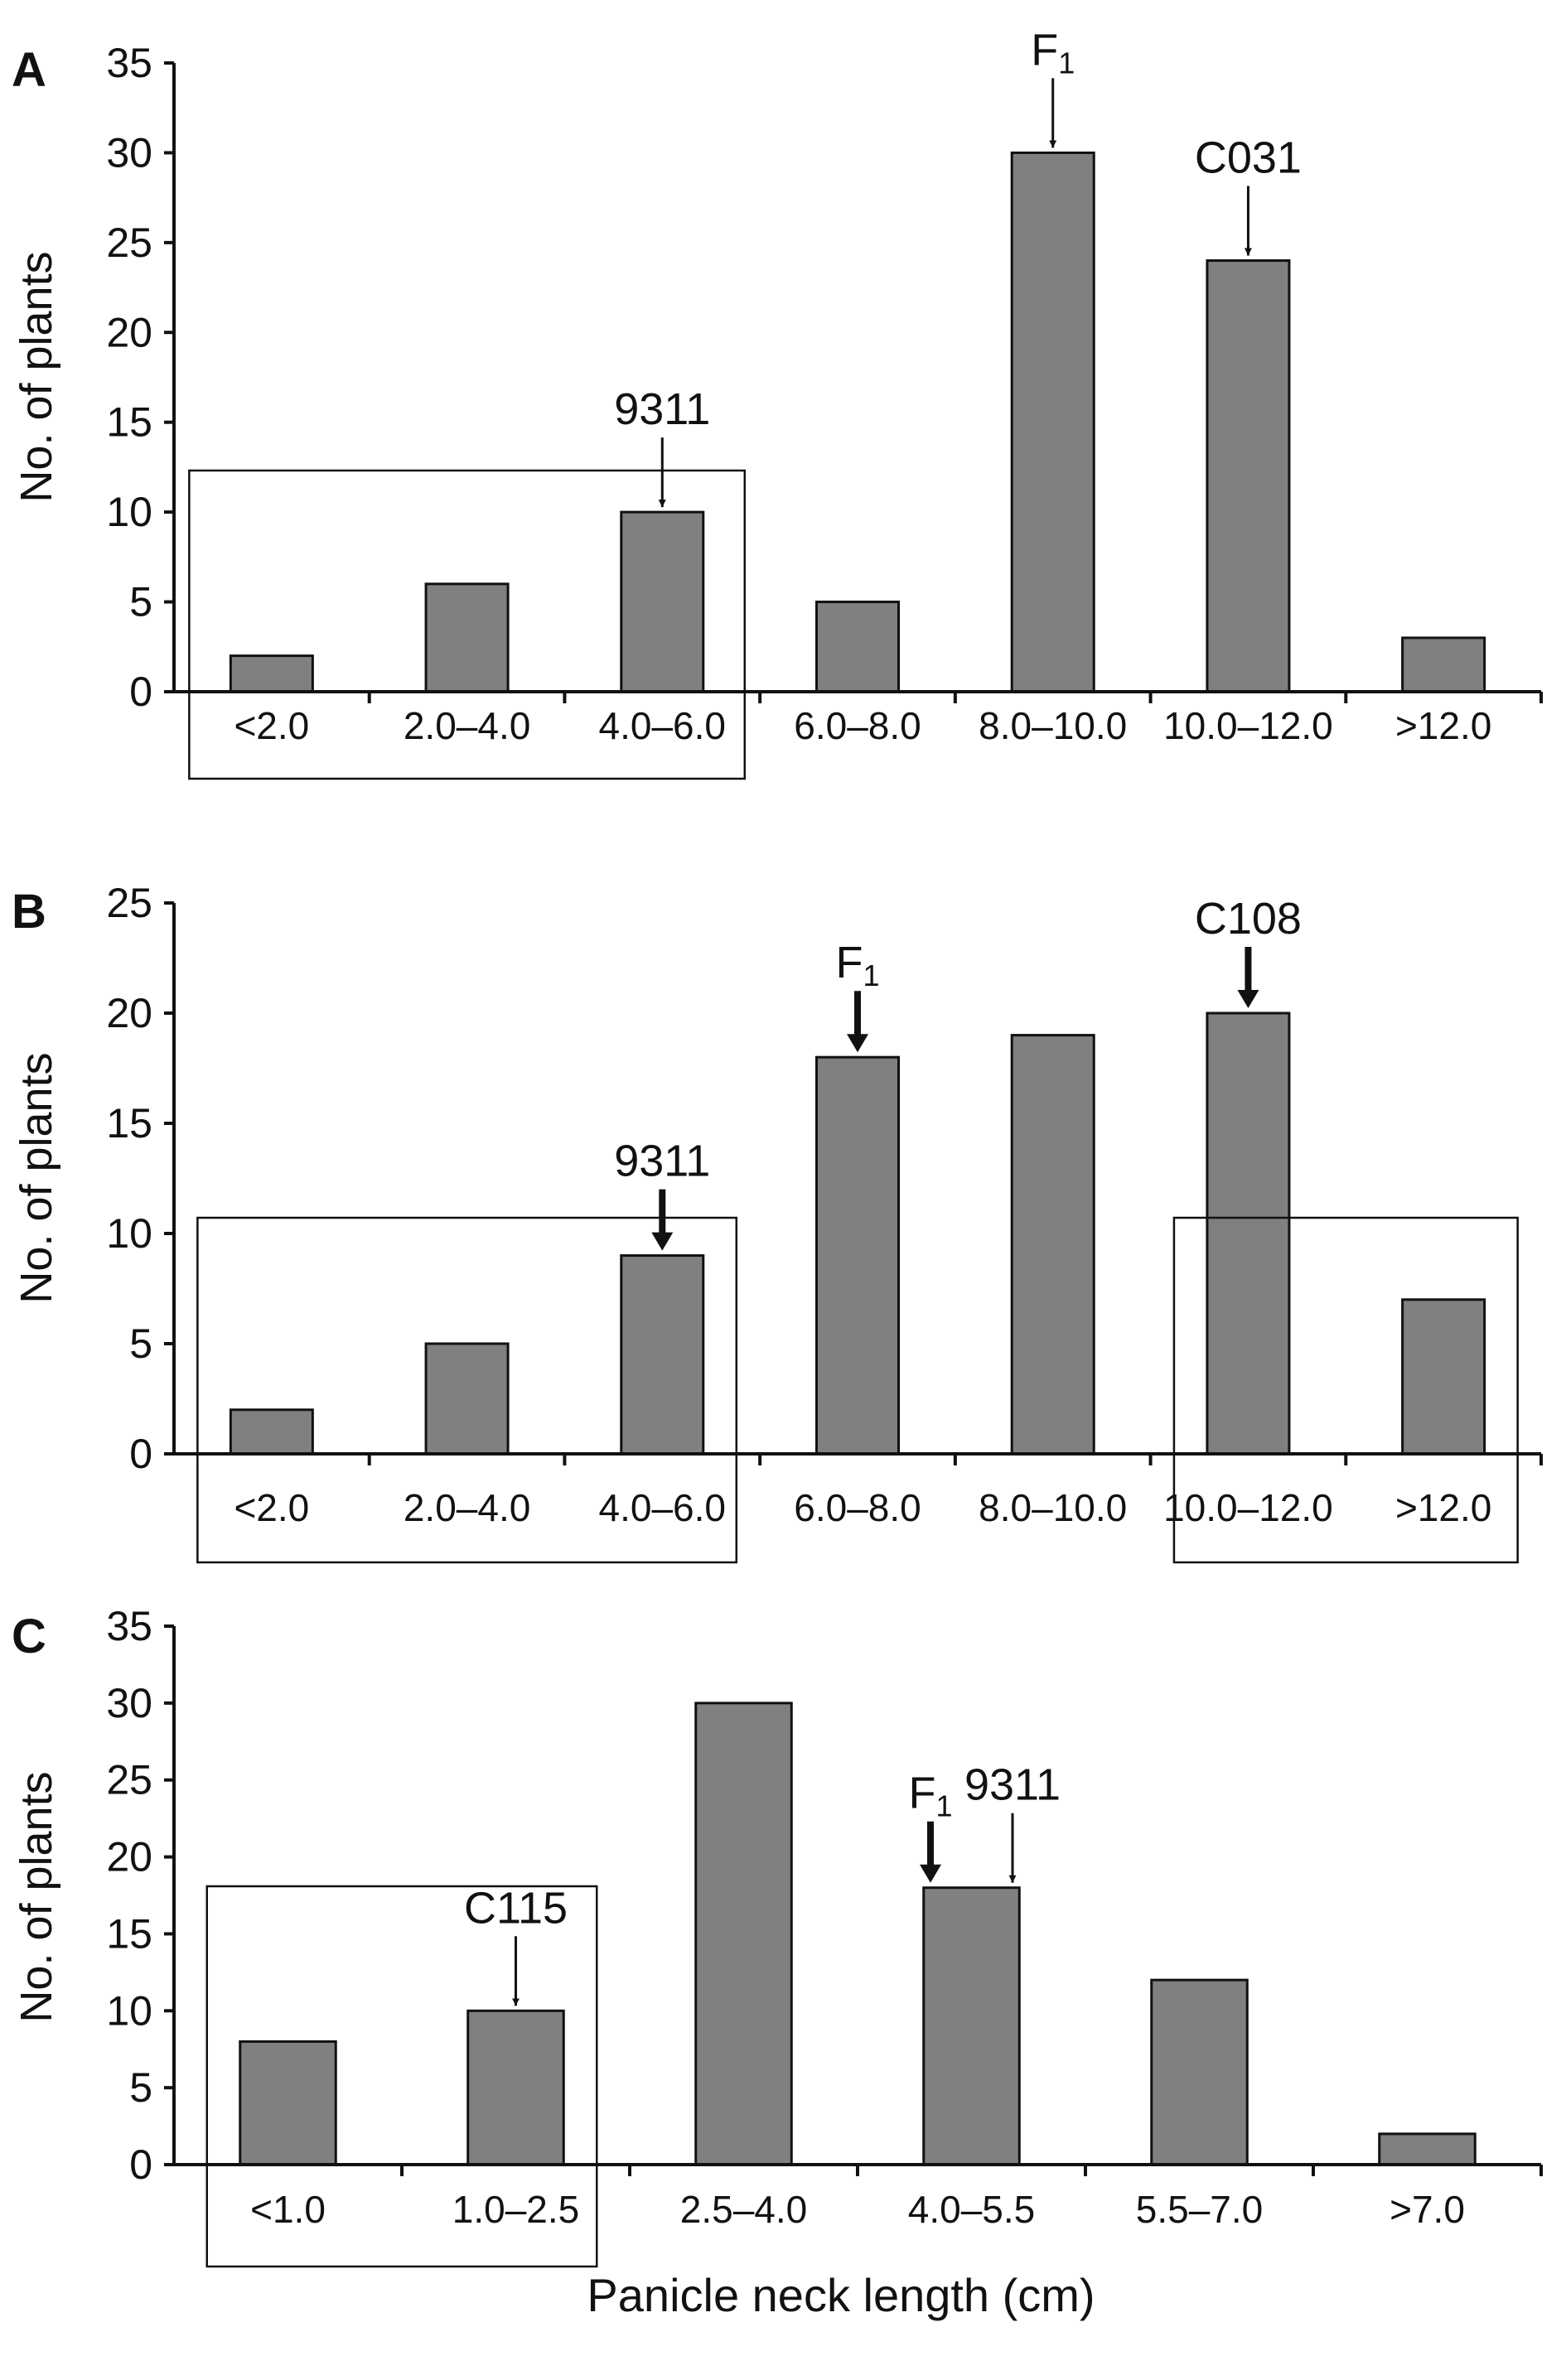  I want to click on x-tick-label: >7.0, so click(1427, 2209).